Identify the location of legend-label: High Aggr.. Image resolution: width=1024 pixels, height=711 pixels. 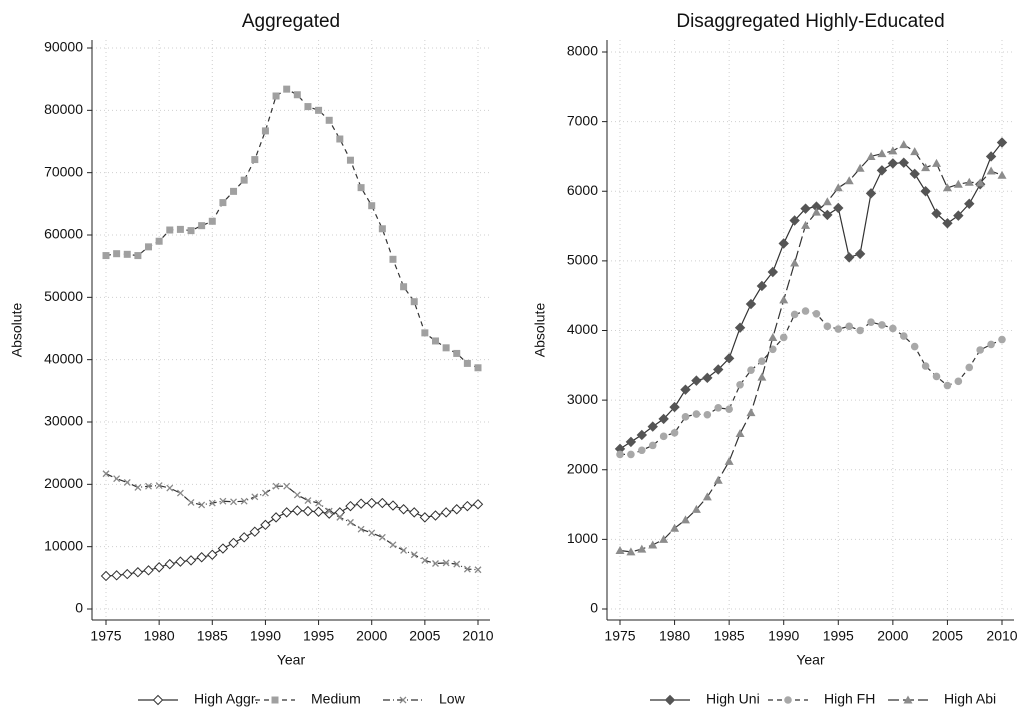
(226, 699).